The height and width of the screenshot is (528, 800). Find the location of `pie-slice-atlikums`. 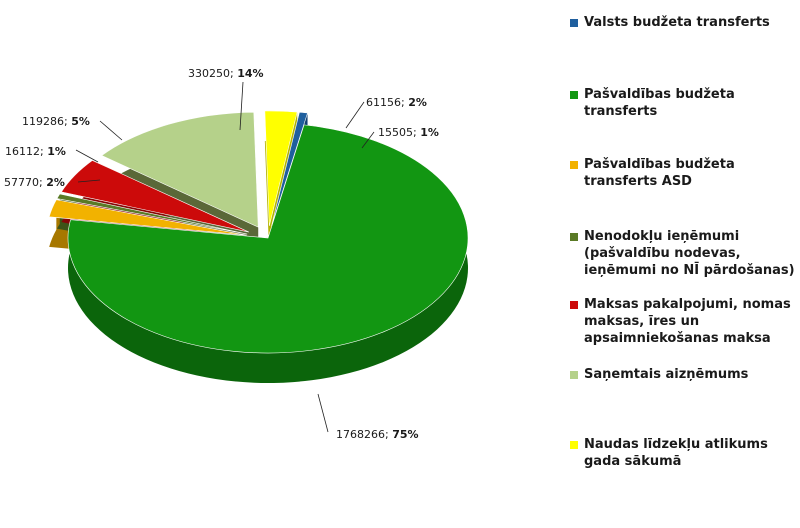

pie-slice-atlikums is located at coordinates (281, 168).